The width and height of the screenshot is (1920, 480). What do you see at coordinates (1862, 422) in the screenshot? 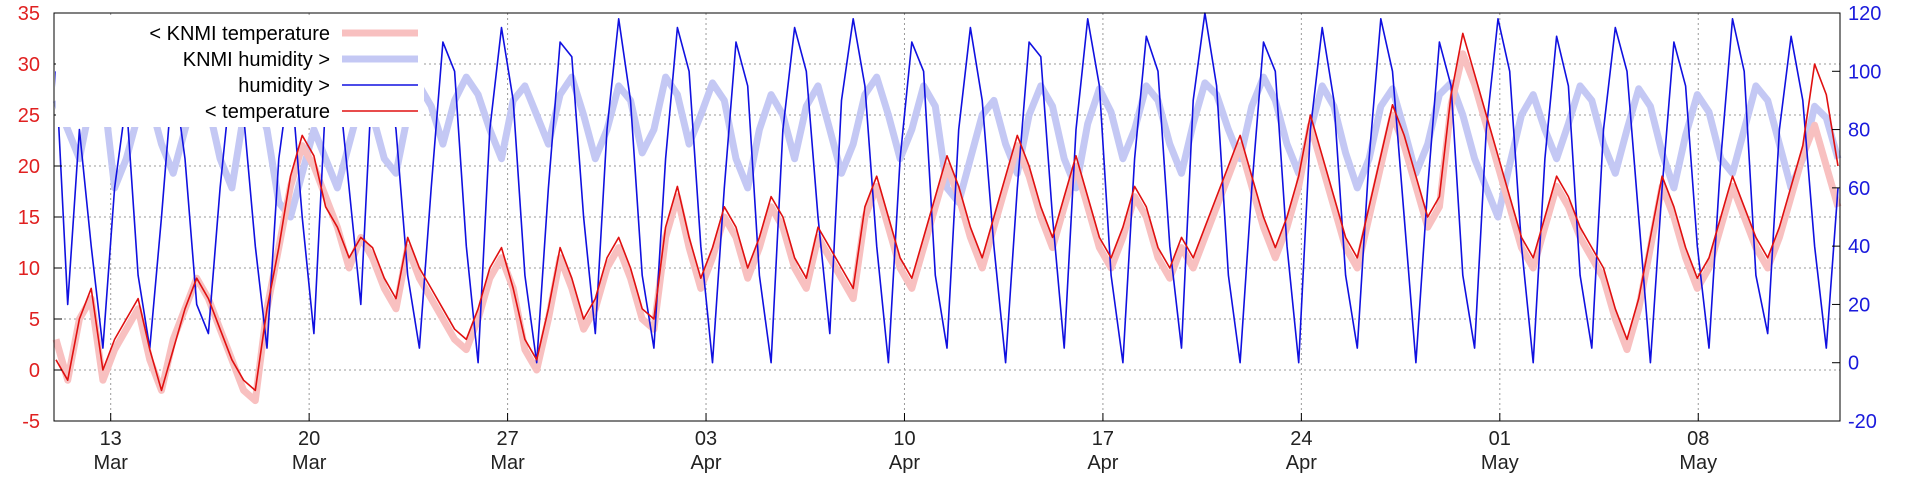
I see `y-right-tick-label: -20` at bounding box center [1862, 422].